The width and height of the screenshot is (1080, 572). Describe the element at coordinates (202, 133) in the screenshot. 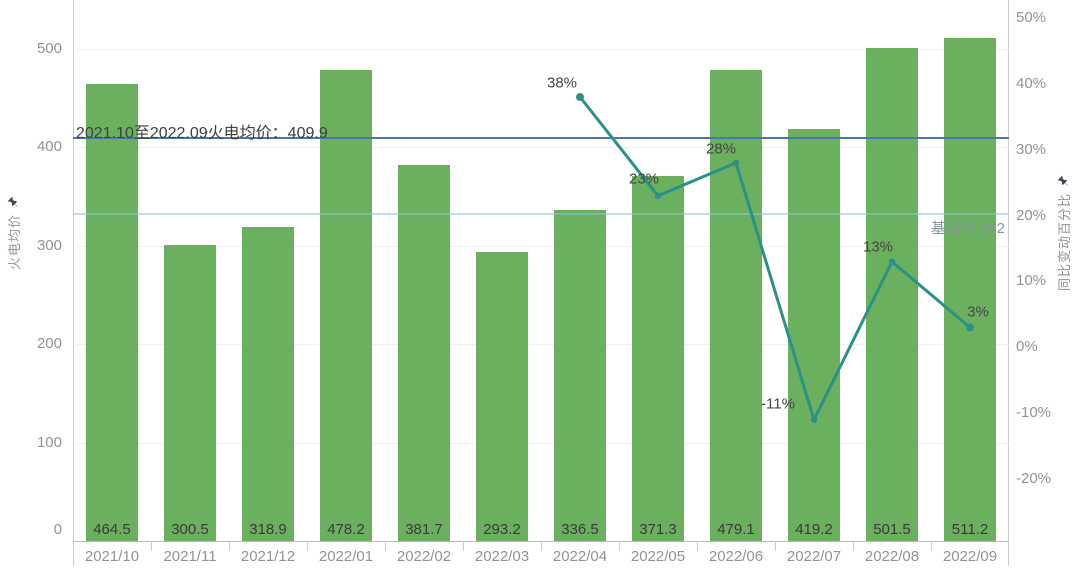

I see `average-reference-label: 2021.10至2022.09火电均价：409.9` at that location.